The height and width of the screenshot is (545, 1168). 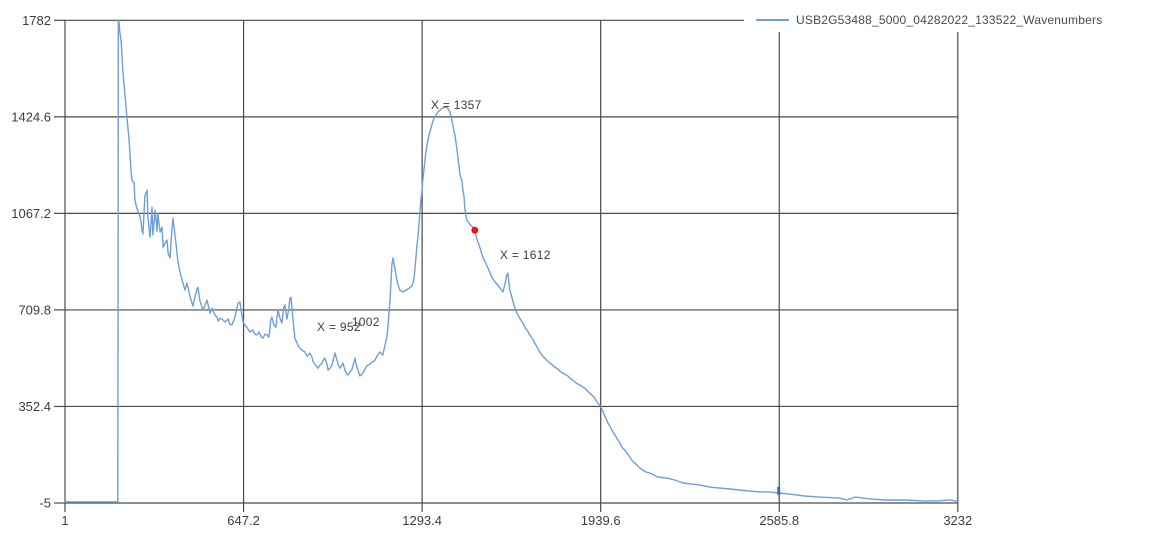 I want to click on annotation-label: X = 1612, so click(x=525, y=255).